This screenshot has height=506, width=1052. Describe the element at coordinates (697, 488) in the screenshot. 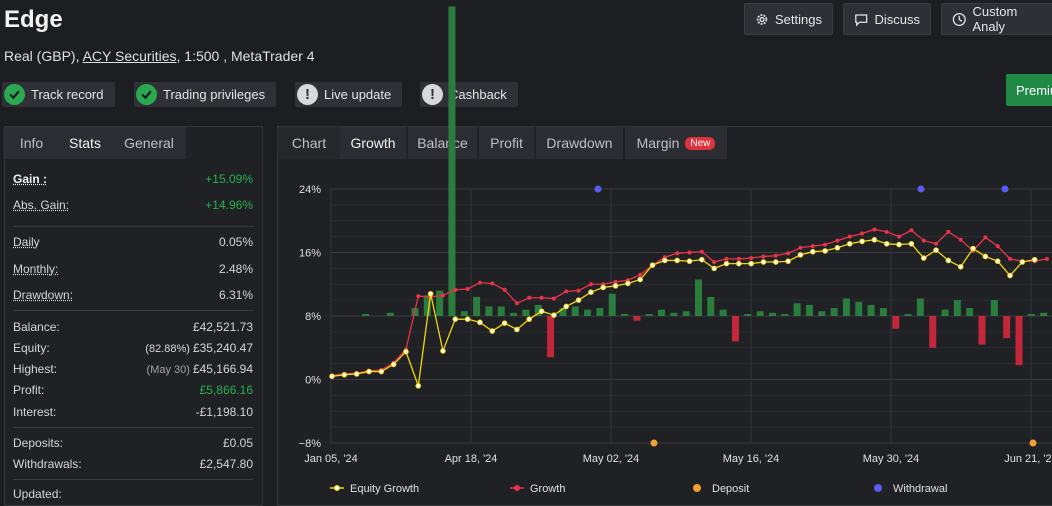

I see `legend-dot-symbol` at that location.